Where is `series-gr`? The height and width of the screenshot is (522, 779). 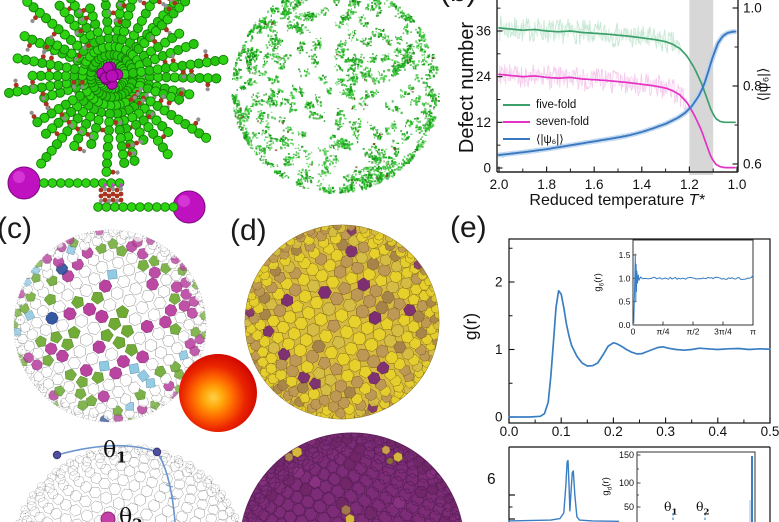
series-gr is located at coordinates (639, 353).